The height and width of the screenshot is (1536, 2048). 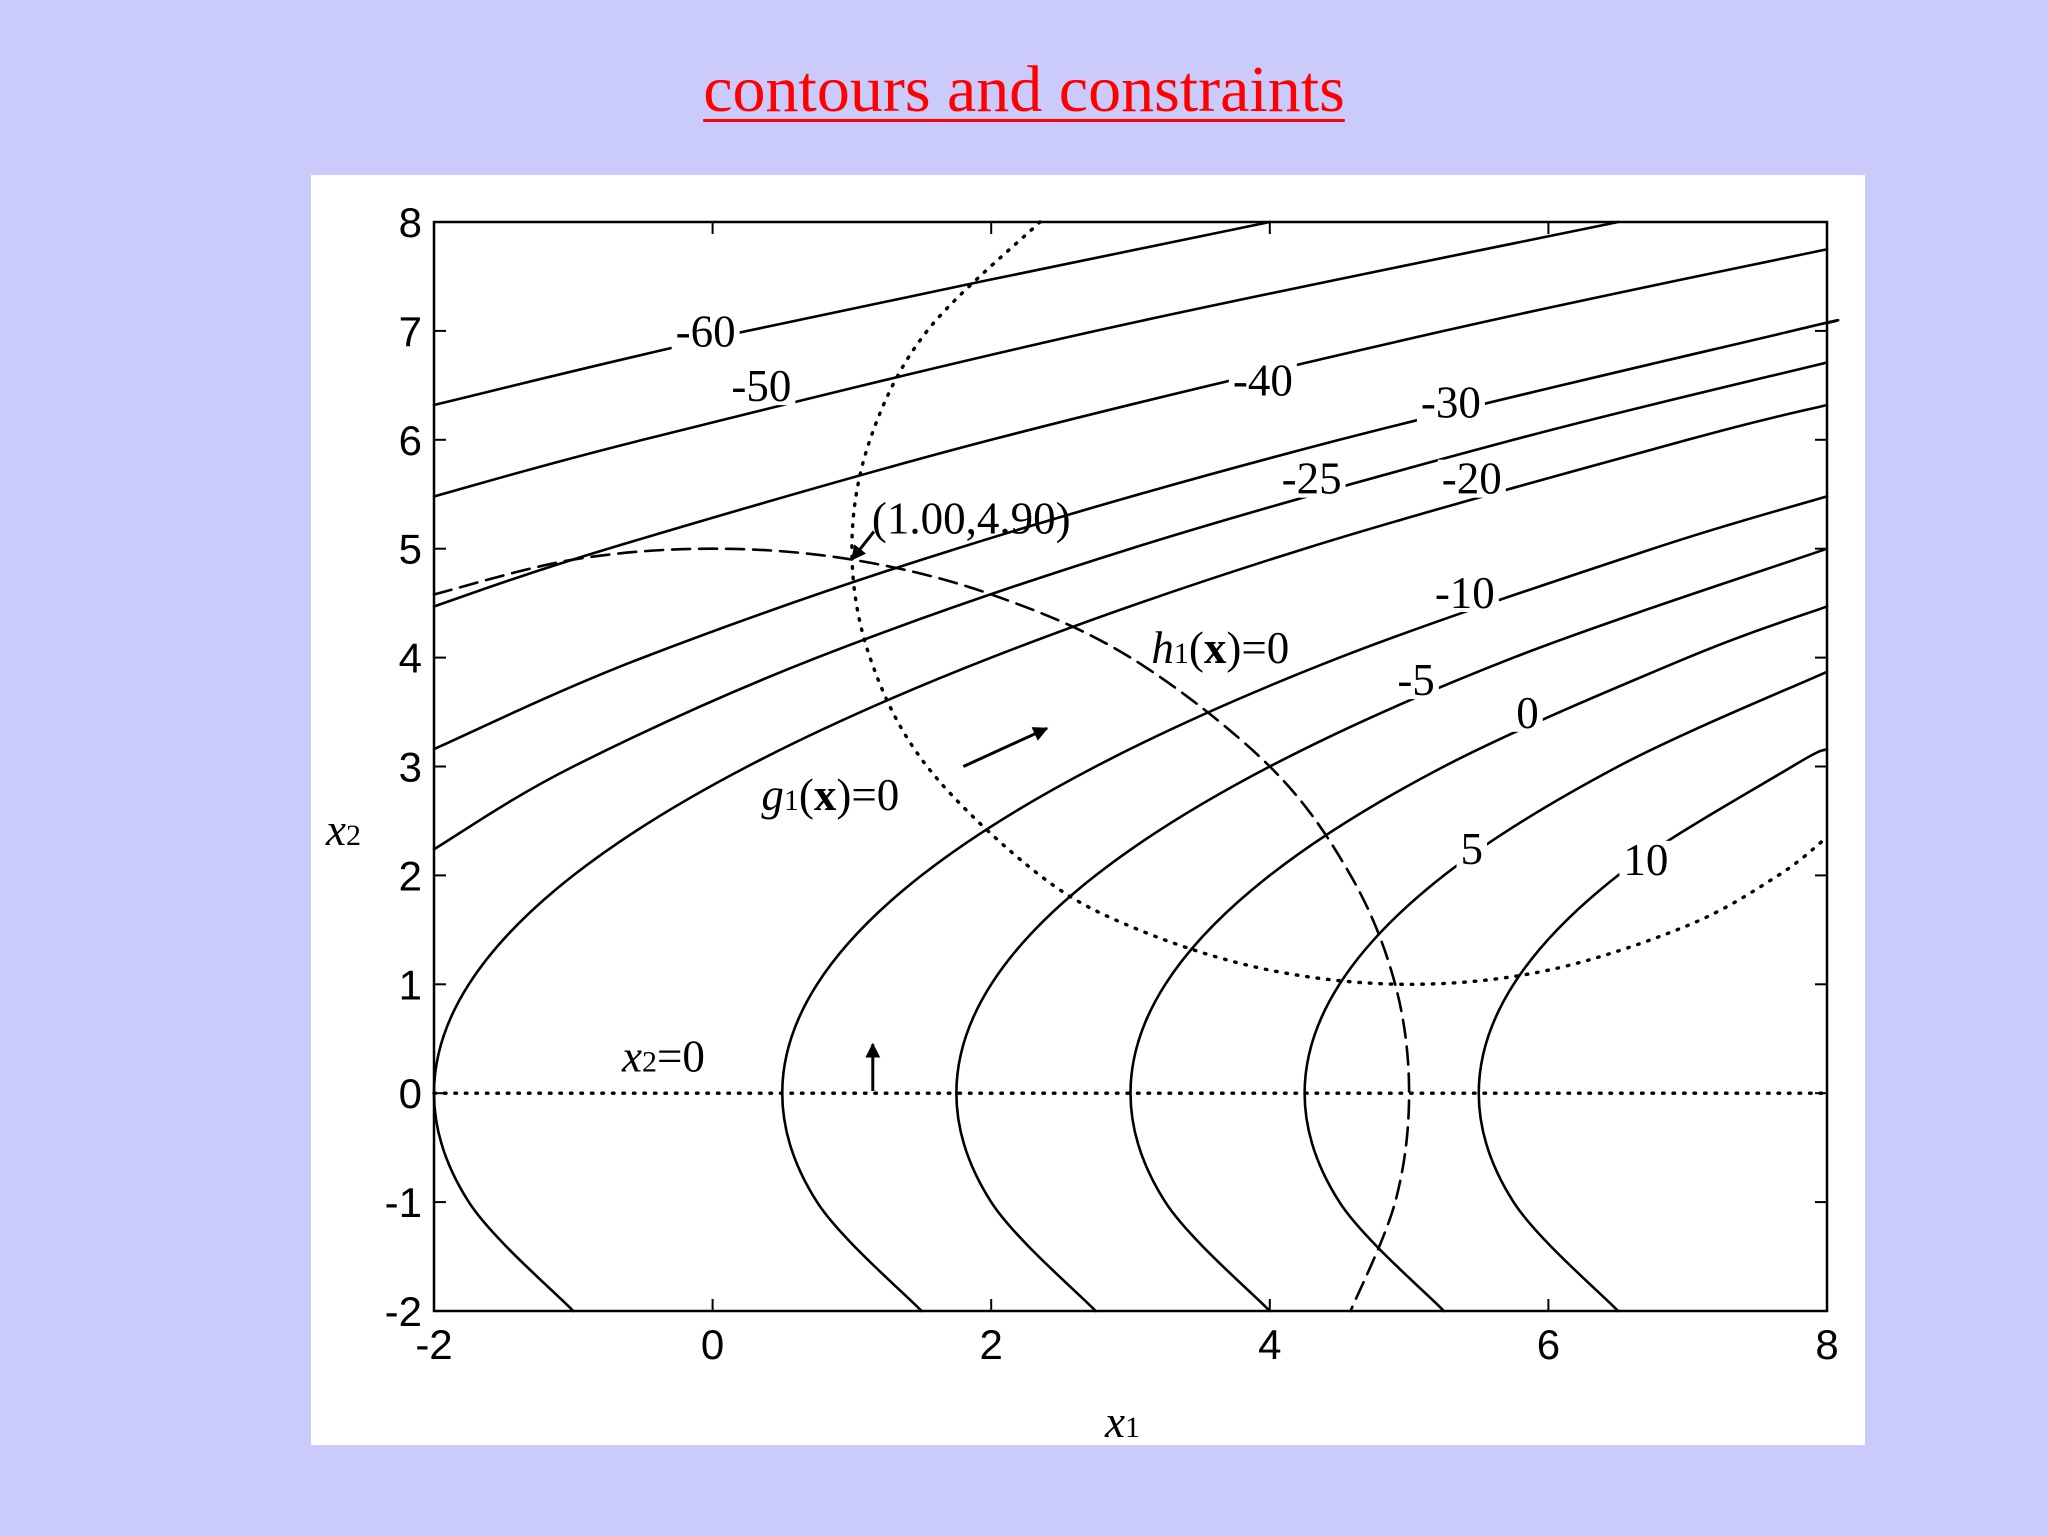 I want to click on y-tick-label: 2, so click(x=410, y=875).